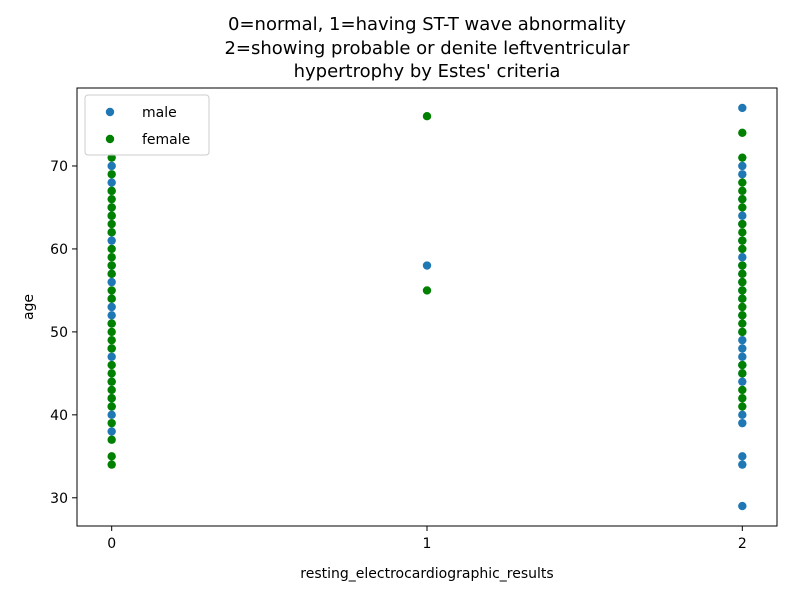 This screenshot has height=600, width=800. Describe the element at coordinates (110, 139) in the screenshot. I see `legend-marker-female` at that location.